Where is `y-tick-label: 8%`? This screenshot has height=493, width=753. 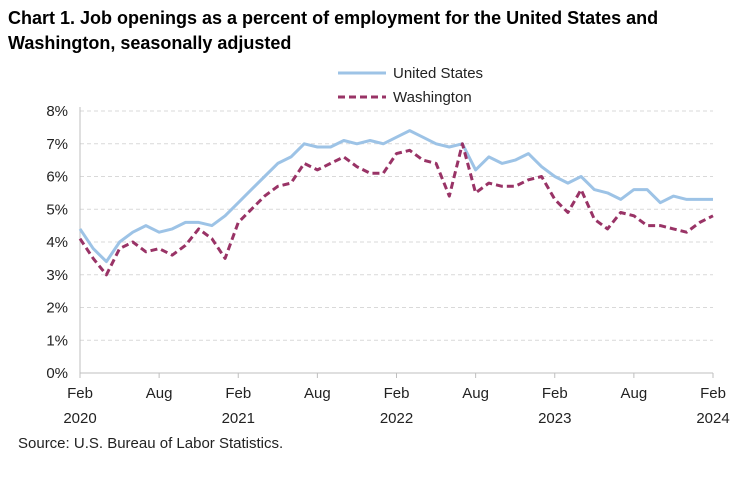 y-tick-label: 8% is located at coordinates (57, 111).